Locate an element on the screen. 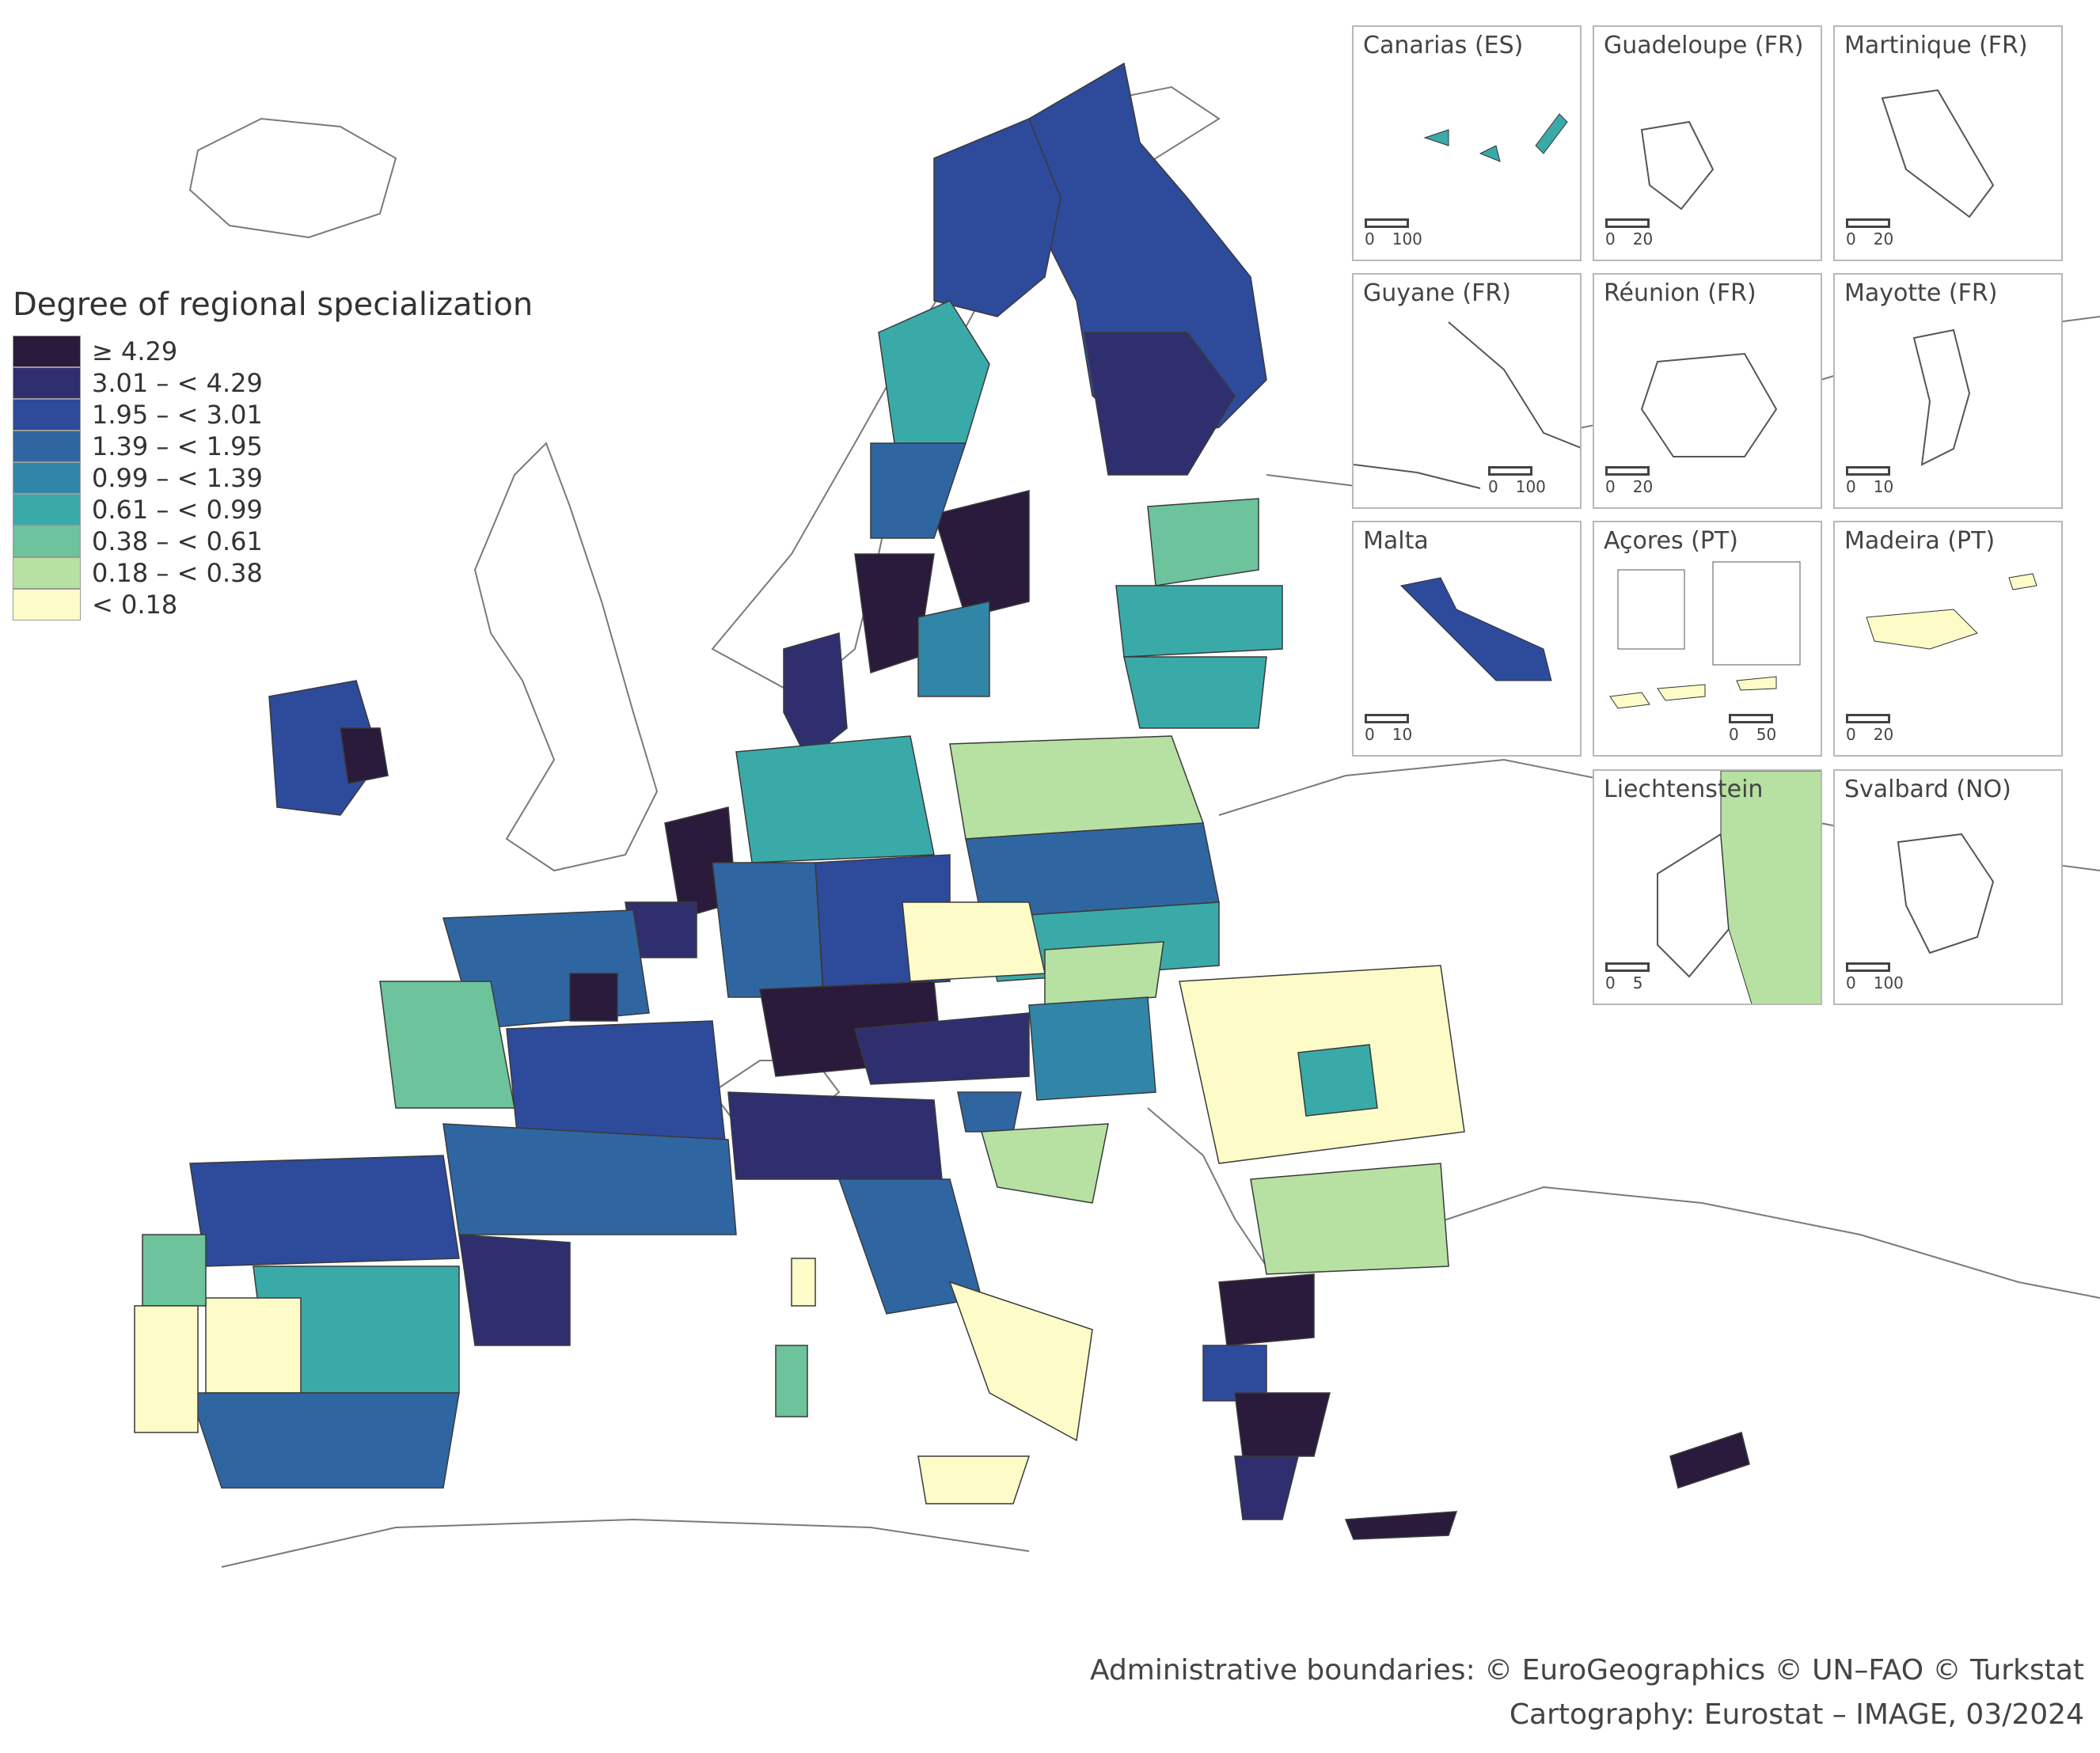 This screenshot has width=2100, height=1753. region-poland-north is located at coordinates (1077, 787).